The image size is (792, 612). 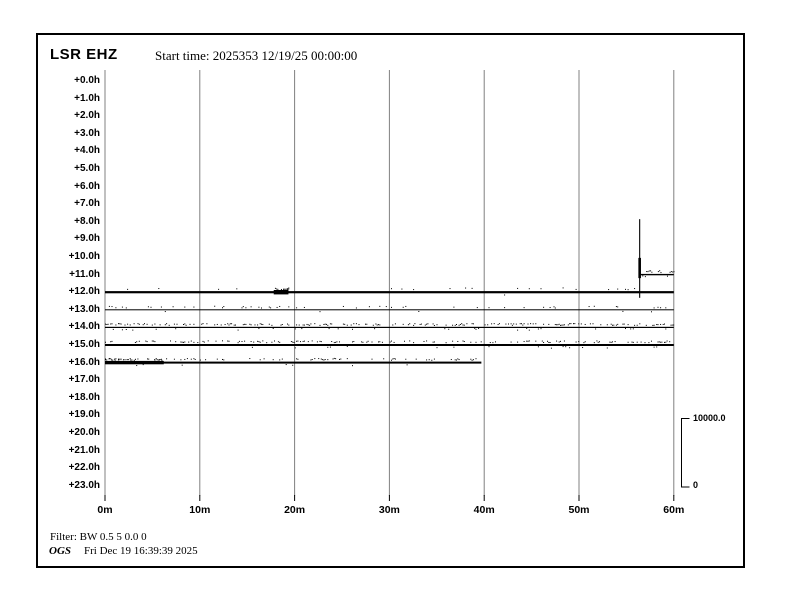 What do you see at coordinates (60, 551) in the screenshot?
I see `agency-label: OGS` at bounding box center [60, 551].